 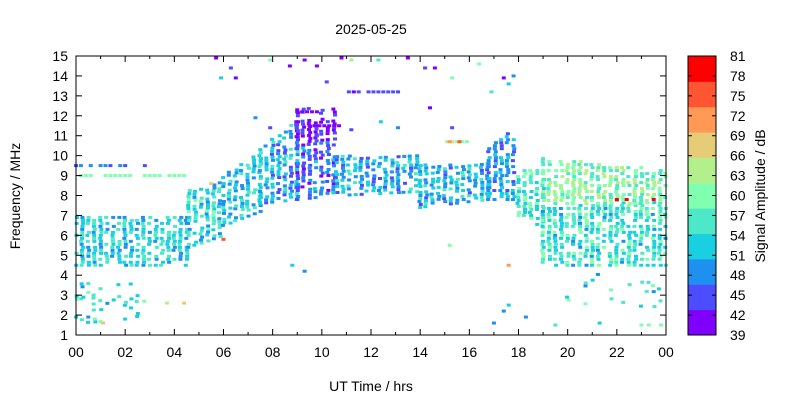 I want to click on y-tick-label: 7, so click(x=64, y=215).